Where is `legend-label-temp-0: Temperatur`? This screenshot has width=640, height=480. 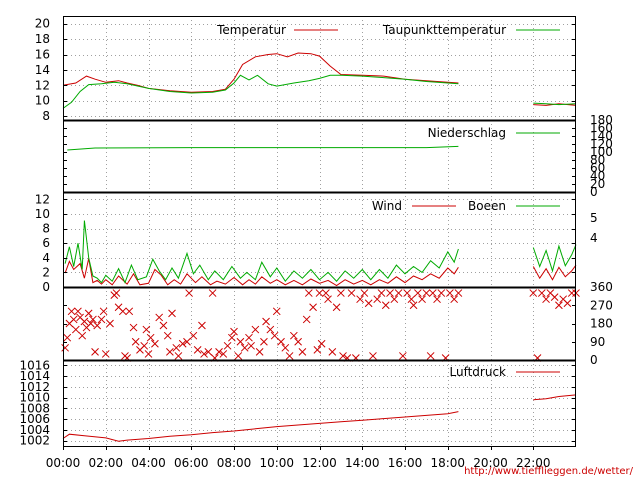 legend-label-temp-0: Temperatur is located at coordinates (251, 30).